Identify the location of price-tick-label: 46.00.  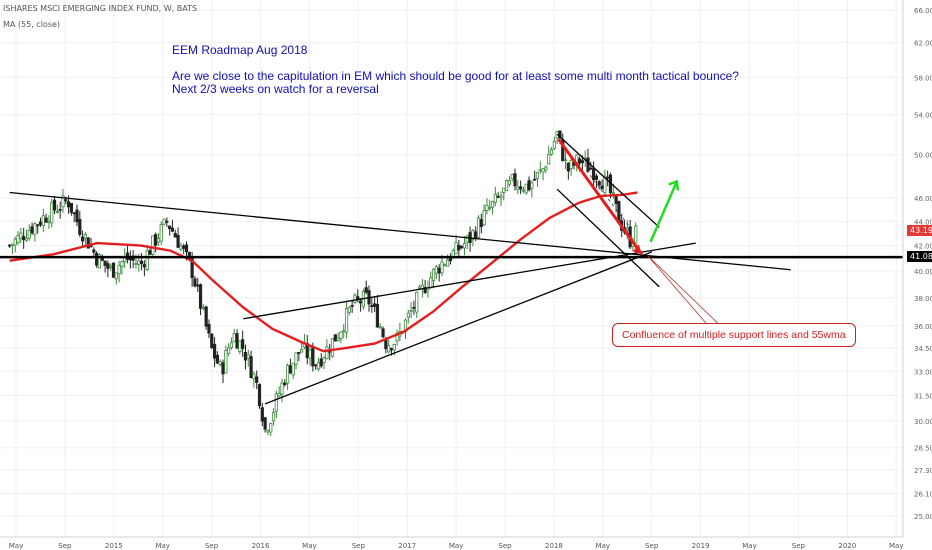
(923, 199).